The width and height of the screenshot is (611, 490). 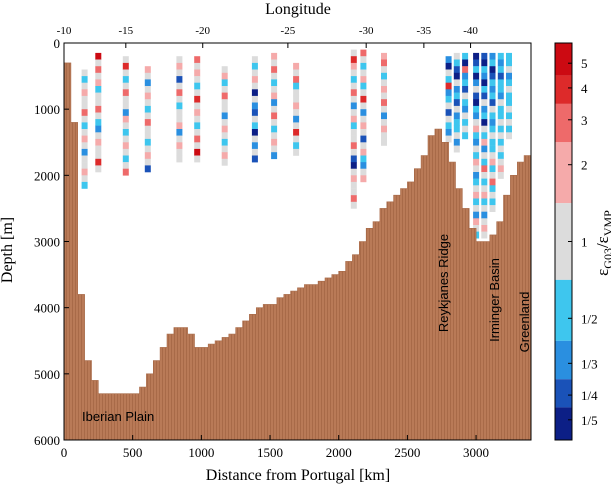 I want to click on annotation-iberian-plain: Iberian Plain, so click(x=118, y=416).